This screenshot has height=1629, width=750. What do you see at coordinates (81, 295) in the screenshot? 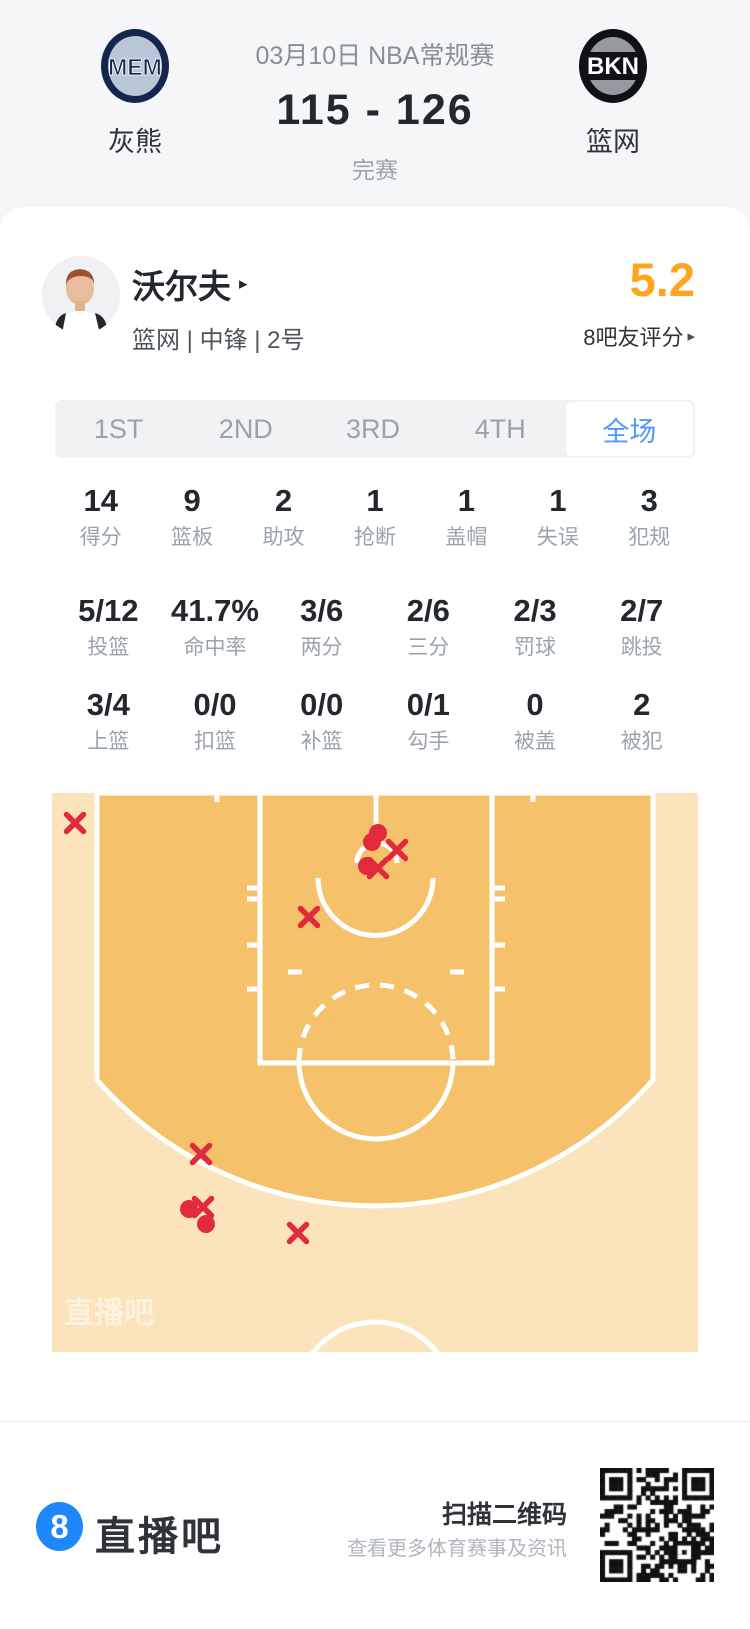
I see `player-avatar` at bounding box center [81, 295].